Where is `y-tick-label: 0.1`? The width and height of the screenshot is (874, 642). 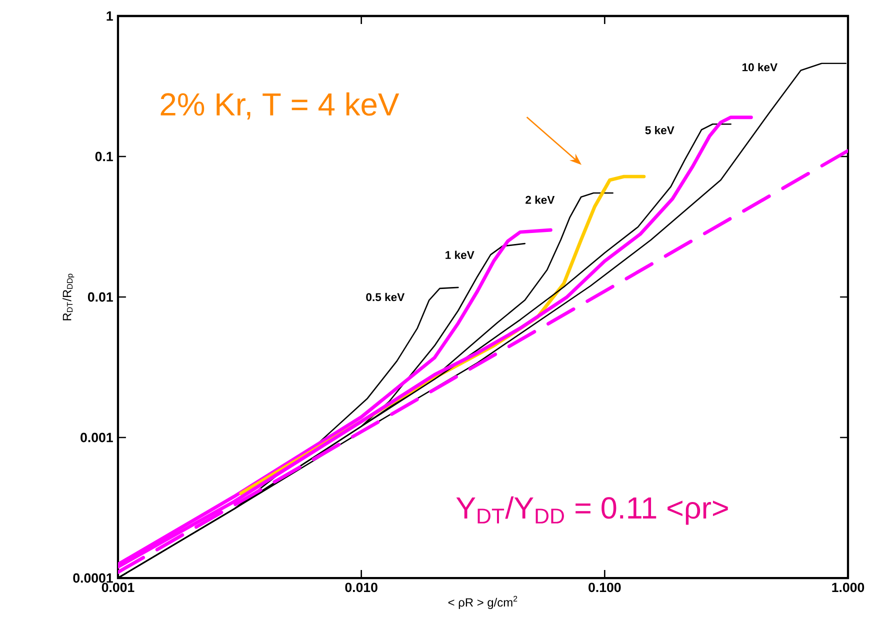 y-tick-label: 0.1 is located at coordinates (104, 157).